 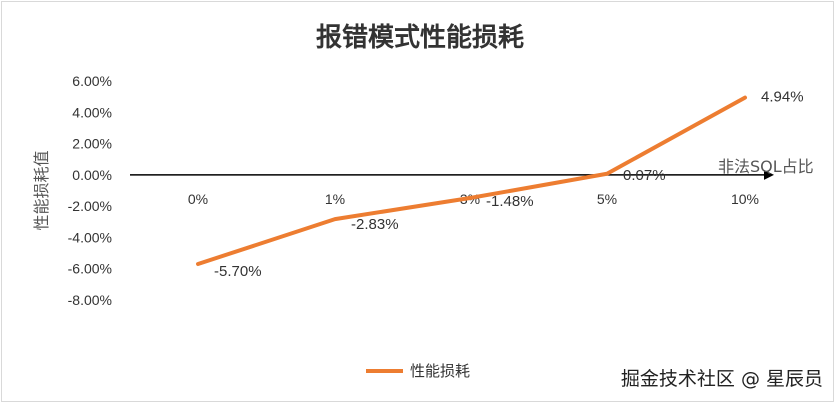 What do you see at coordinates (198, 199) in the screenshot?
I see `x-tick-label: 0%` at bounding box center [198, 199].